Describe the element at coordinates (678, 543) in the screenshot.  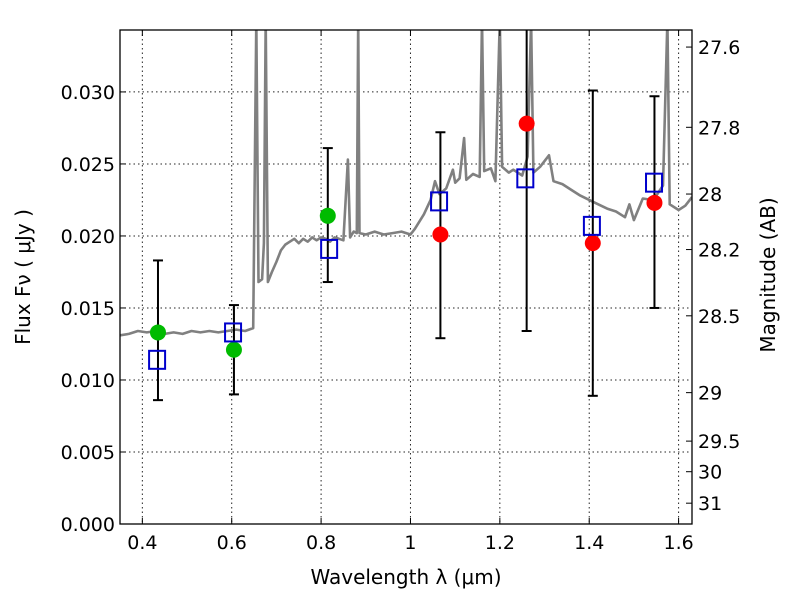
I see `x-tick-label: 1.6` at that location.